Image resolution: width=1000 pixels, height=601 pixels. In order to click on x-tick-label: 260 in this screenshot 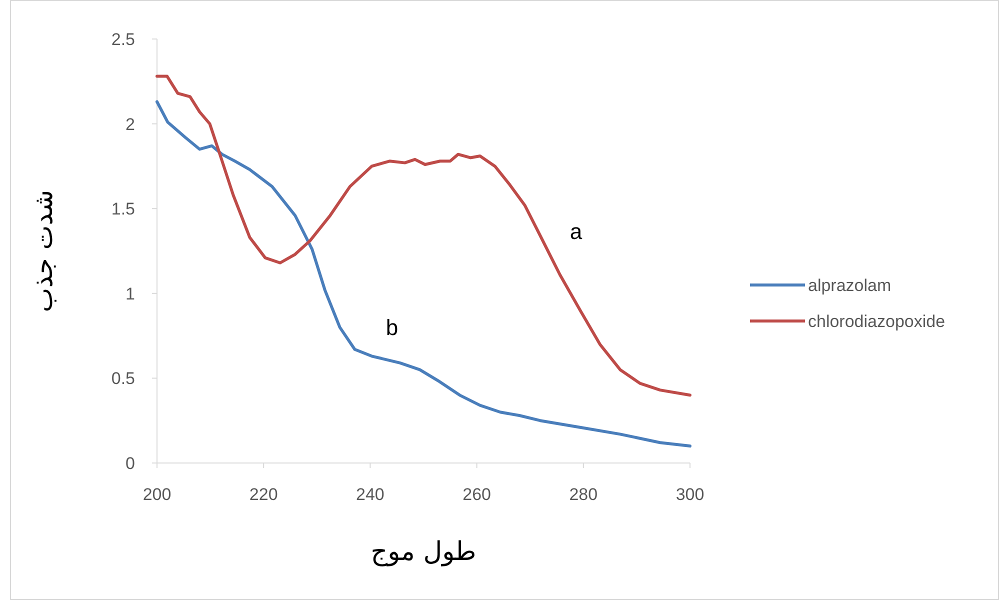, I will do `click(476, 494)`.